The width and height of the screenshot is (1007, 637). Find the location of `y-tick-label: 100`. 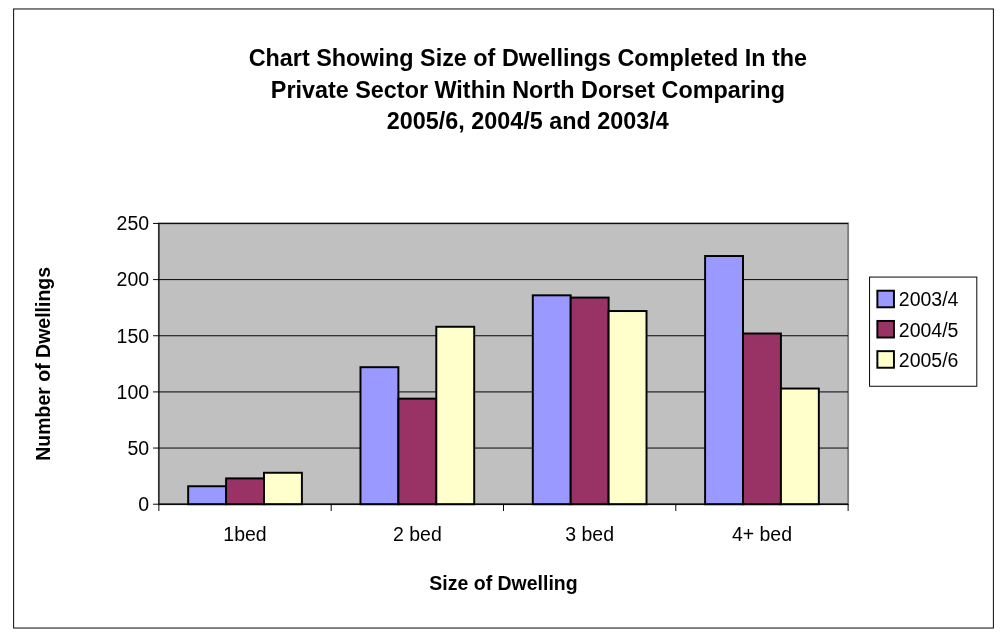

y-tick-label: 100 is located at coordinates (133, 391).